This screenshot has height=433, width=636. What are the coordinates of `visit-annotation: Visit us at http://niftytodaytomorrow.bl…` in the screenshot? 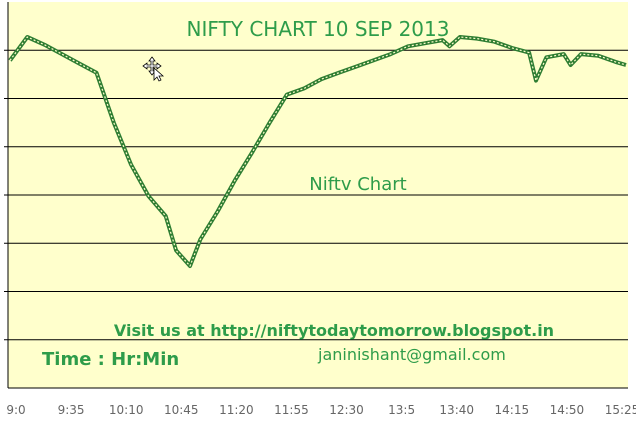 It's located at (334, 330).